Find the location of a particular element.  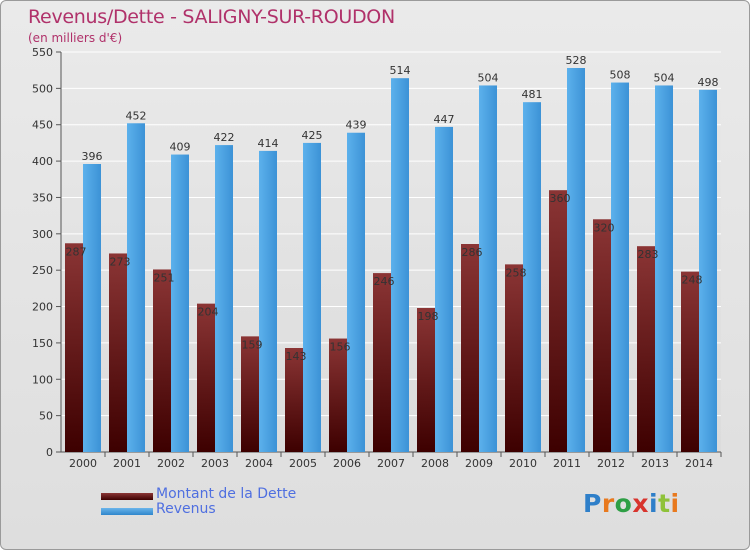

logo-letter: o is located at coordinates (623, 503).